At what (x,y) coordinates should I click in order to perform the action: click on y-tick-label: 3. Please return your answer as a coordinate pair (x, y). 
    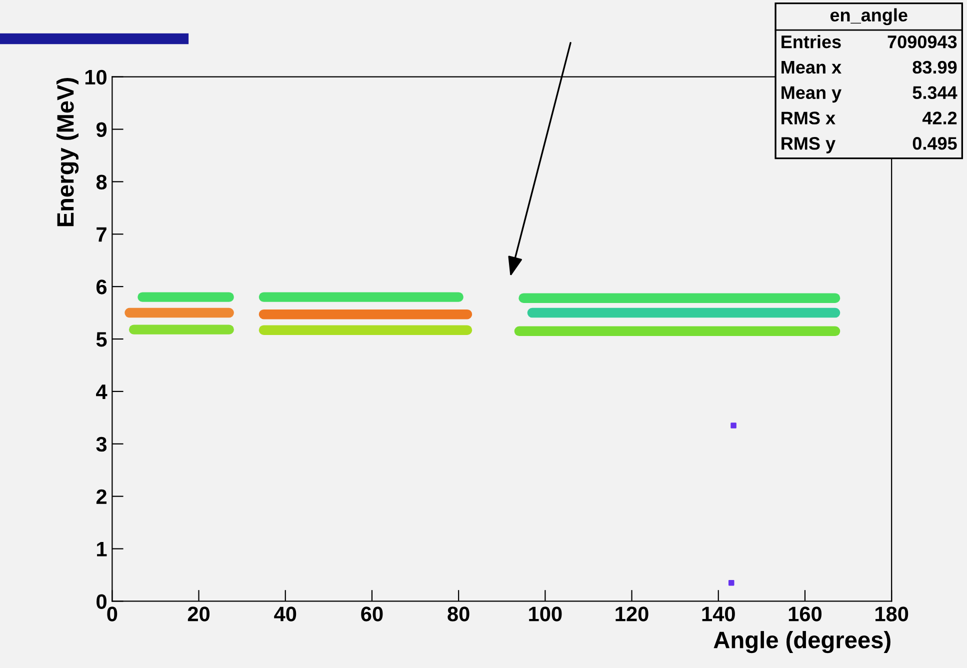
    Looking at the image, I should click on (101, 444).